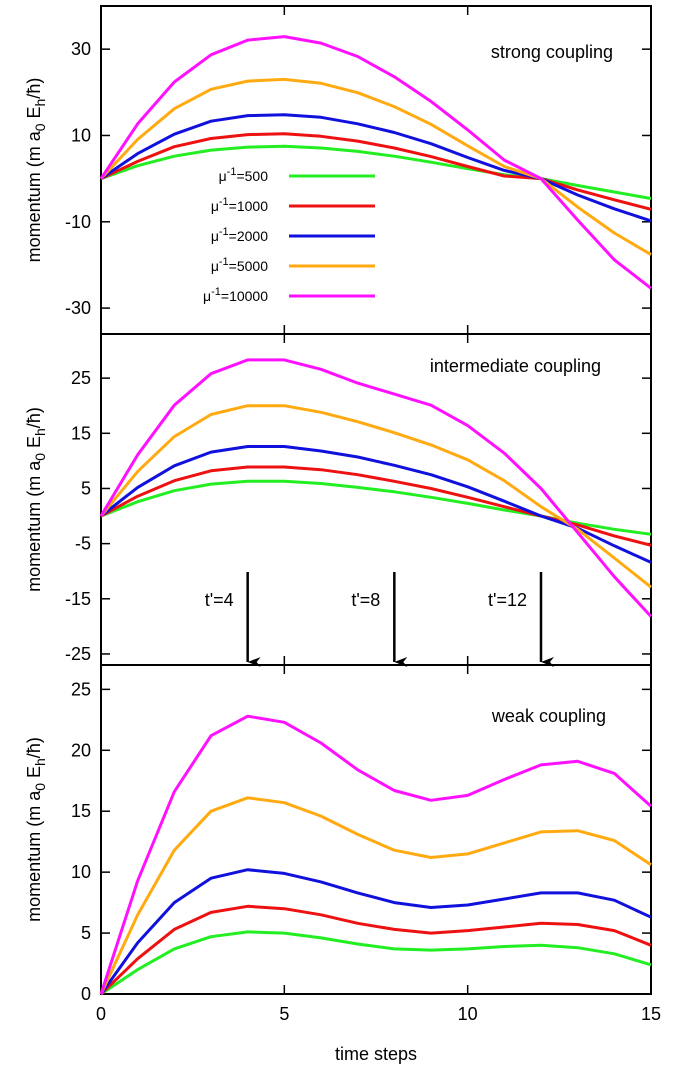 Image resolution: width=682 pixels, height=1070 pixels. Describe the element at coordinates (101, 1014) in the screenshot. I see `x-tick-label: 0` at that location.